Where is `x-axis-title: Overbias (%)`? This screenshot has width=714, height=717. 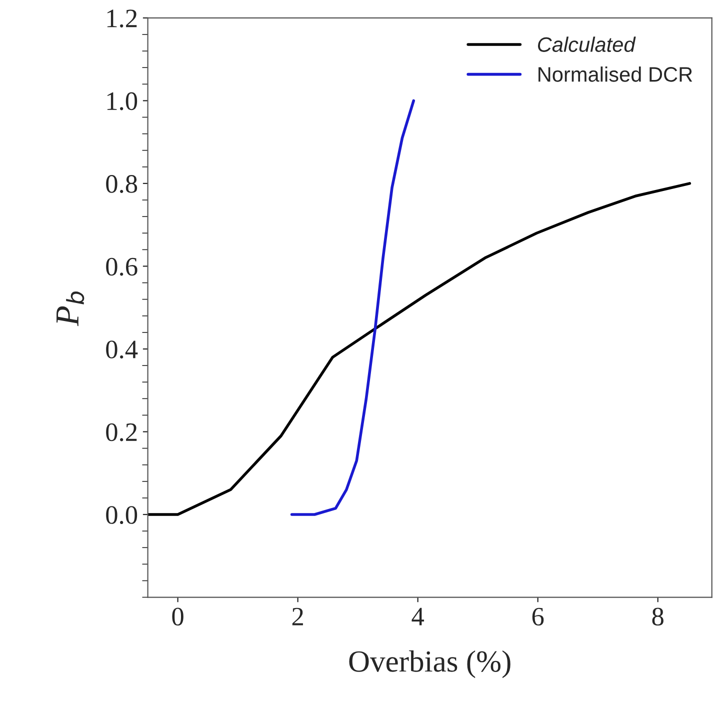
x-axis-title: Overbias (%) is located at coordinates (429, 664).